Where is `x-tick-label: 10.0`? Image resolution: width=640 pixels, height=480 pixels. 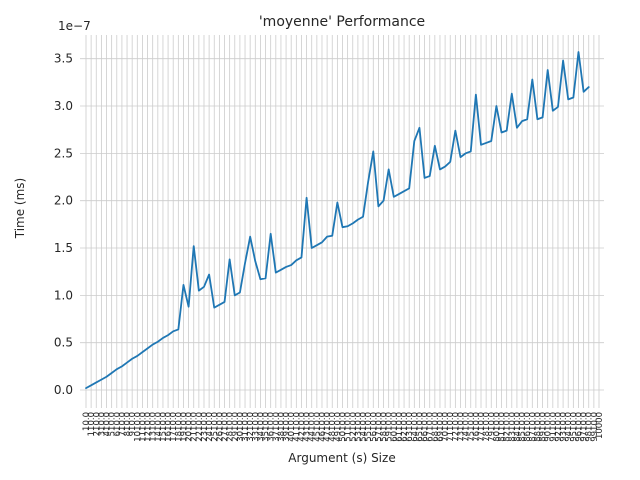
x-tick-label: 10.0 is located at coordinates (87, 421).